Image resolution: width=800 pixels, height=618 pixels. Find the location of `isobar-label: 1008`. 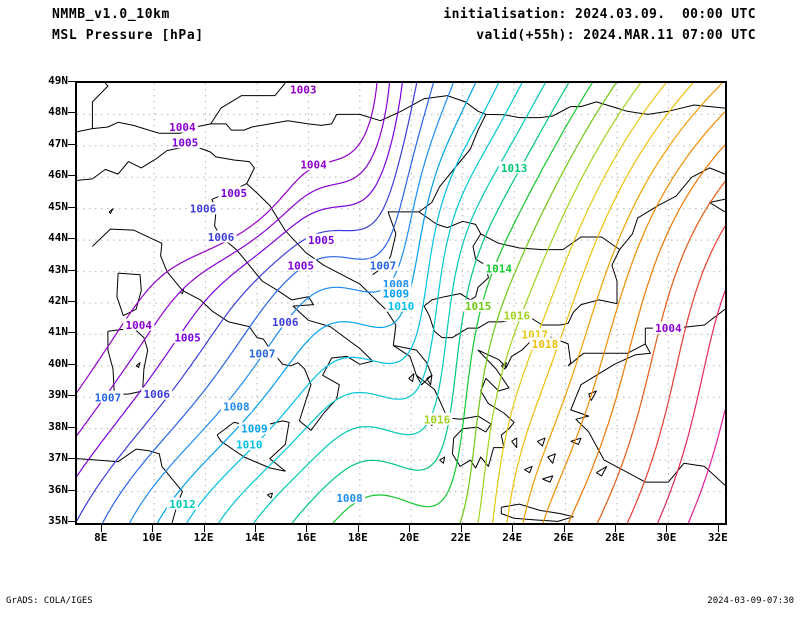

isobar-label: 1008 is located at coordinates (236, 407).